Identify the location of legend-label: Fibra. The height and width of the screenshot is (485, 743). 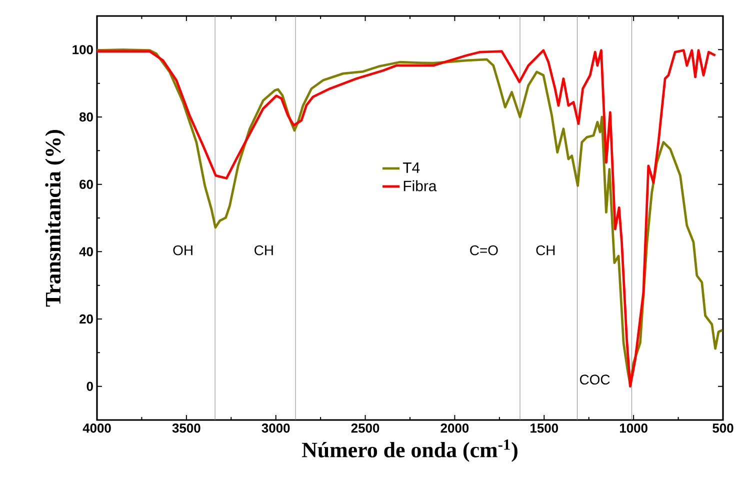
(420, 186).